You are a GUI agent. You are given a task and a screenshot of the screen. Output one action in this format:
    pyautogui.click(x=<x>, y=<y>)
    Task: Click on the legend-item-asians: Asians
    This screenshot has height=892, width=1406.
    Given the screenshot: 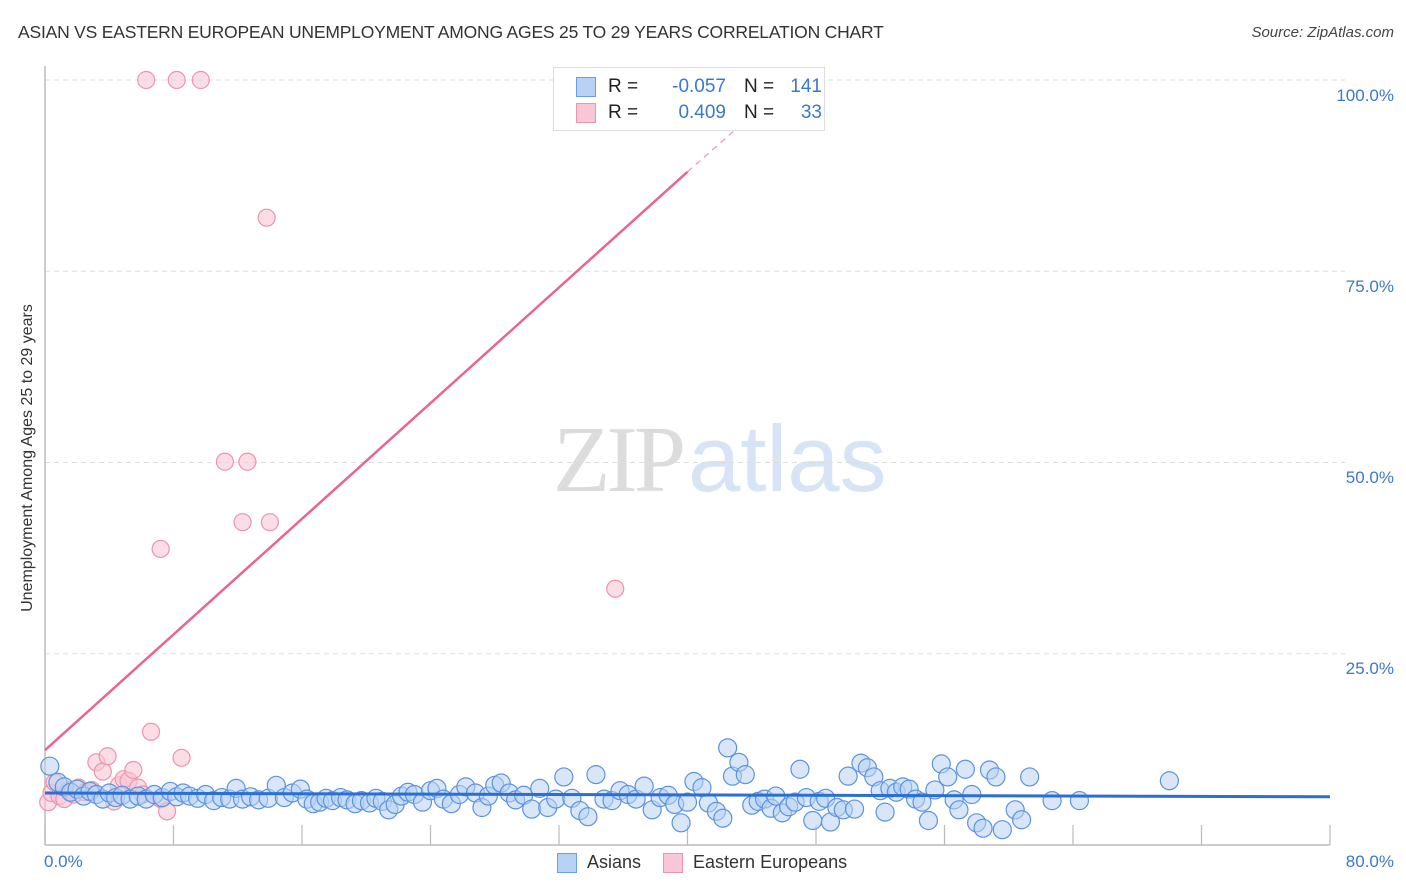 What is the action you would take?
    pyautogui.click(x=599, y=862)
    